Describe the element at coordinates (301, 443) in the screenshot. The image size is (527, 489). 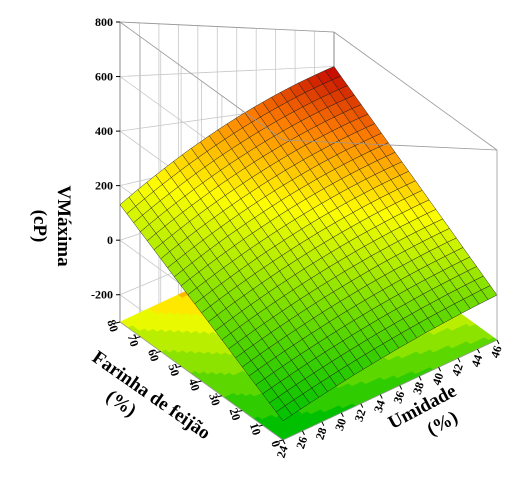
I see `x-tick-label: 26` at that location.